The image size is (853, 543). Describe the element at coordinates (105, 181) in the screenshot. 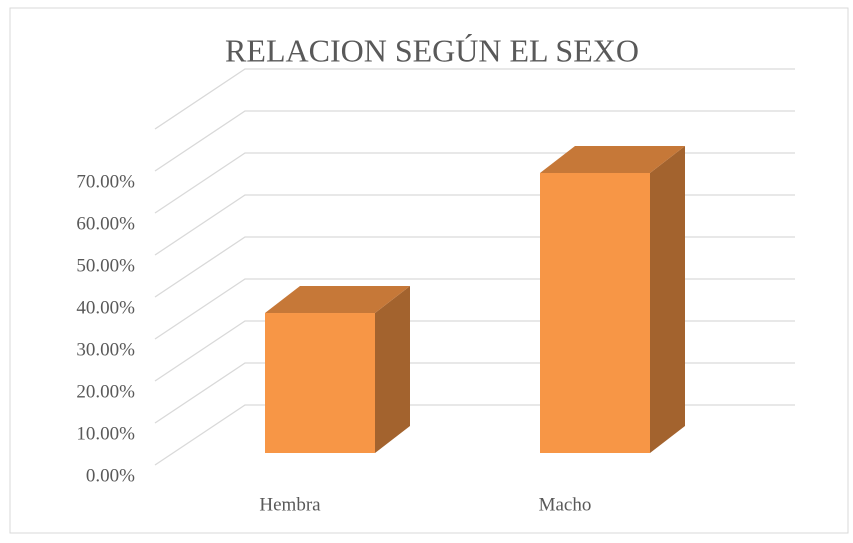

I see `y-tick-label: 70.00%` at that location.